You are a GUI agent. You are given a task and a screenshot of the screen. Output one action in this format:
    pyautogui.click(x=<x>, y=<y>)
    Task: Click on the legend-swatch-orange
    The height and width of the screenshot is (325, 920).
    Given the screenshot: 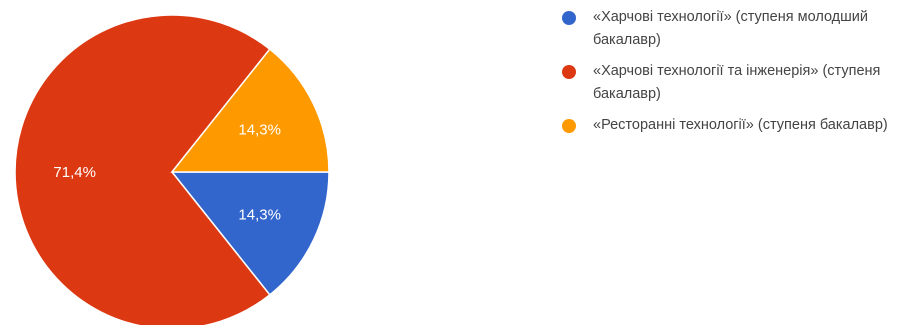 What is the action you would take?
    pyautogui.click(x=569, y=126)
    